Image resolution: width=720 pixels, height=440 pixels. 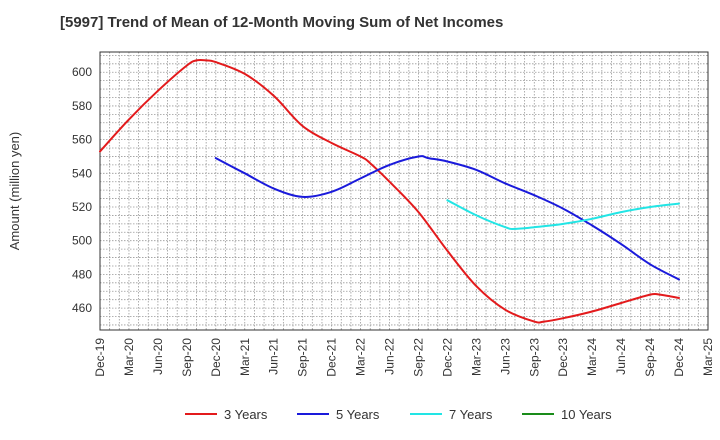 What do you see at coordinates (398, 414) in the screenshot?
I see `legend: 3 Years 5 Years 7 Years 10 Years` at bounding box center [398, 414].